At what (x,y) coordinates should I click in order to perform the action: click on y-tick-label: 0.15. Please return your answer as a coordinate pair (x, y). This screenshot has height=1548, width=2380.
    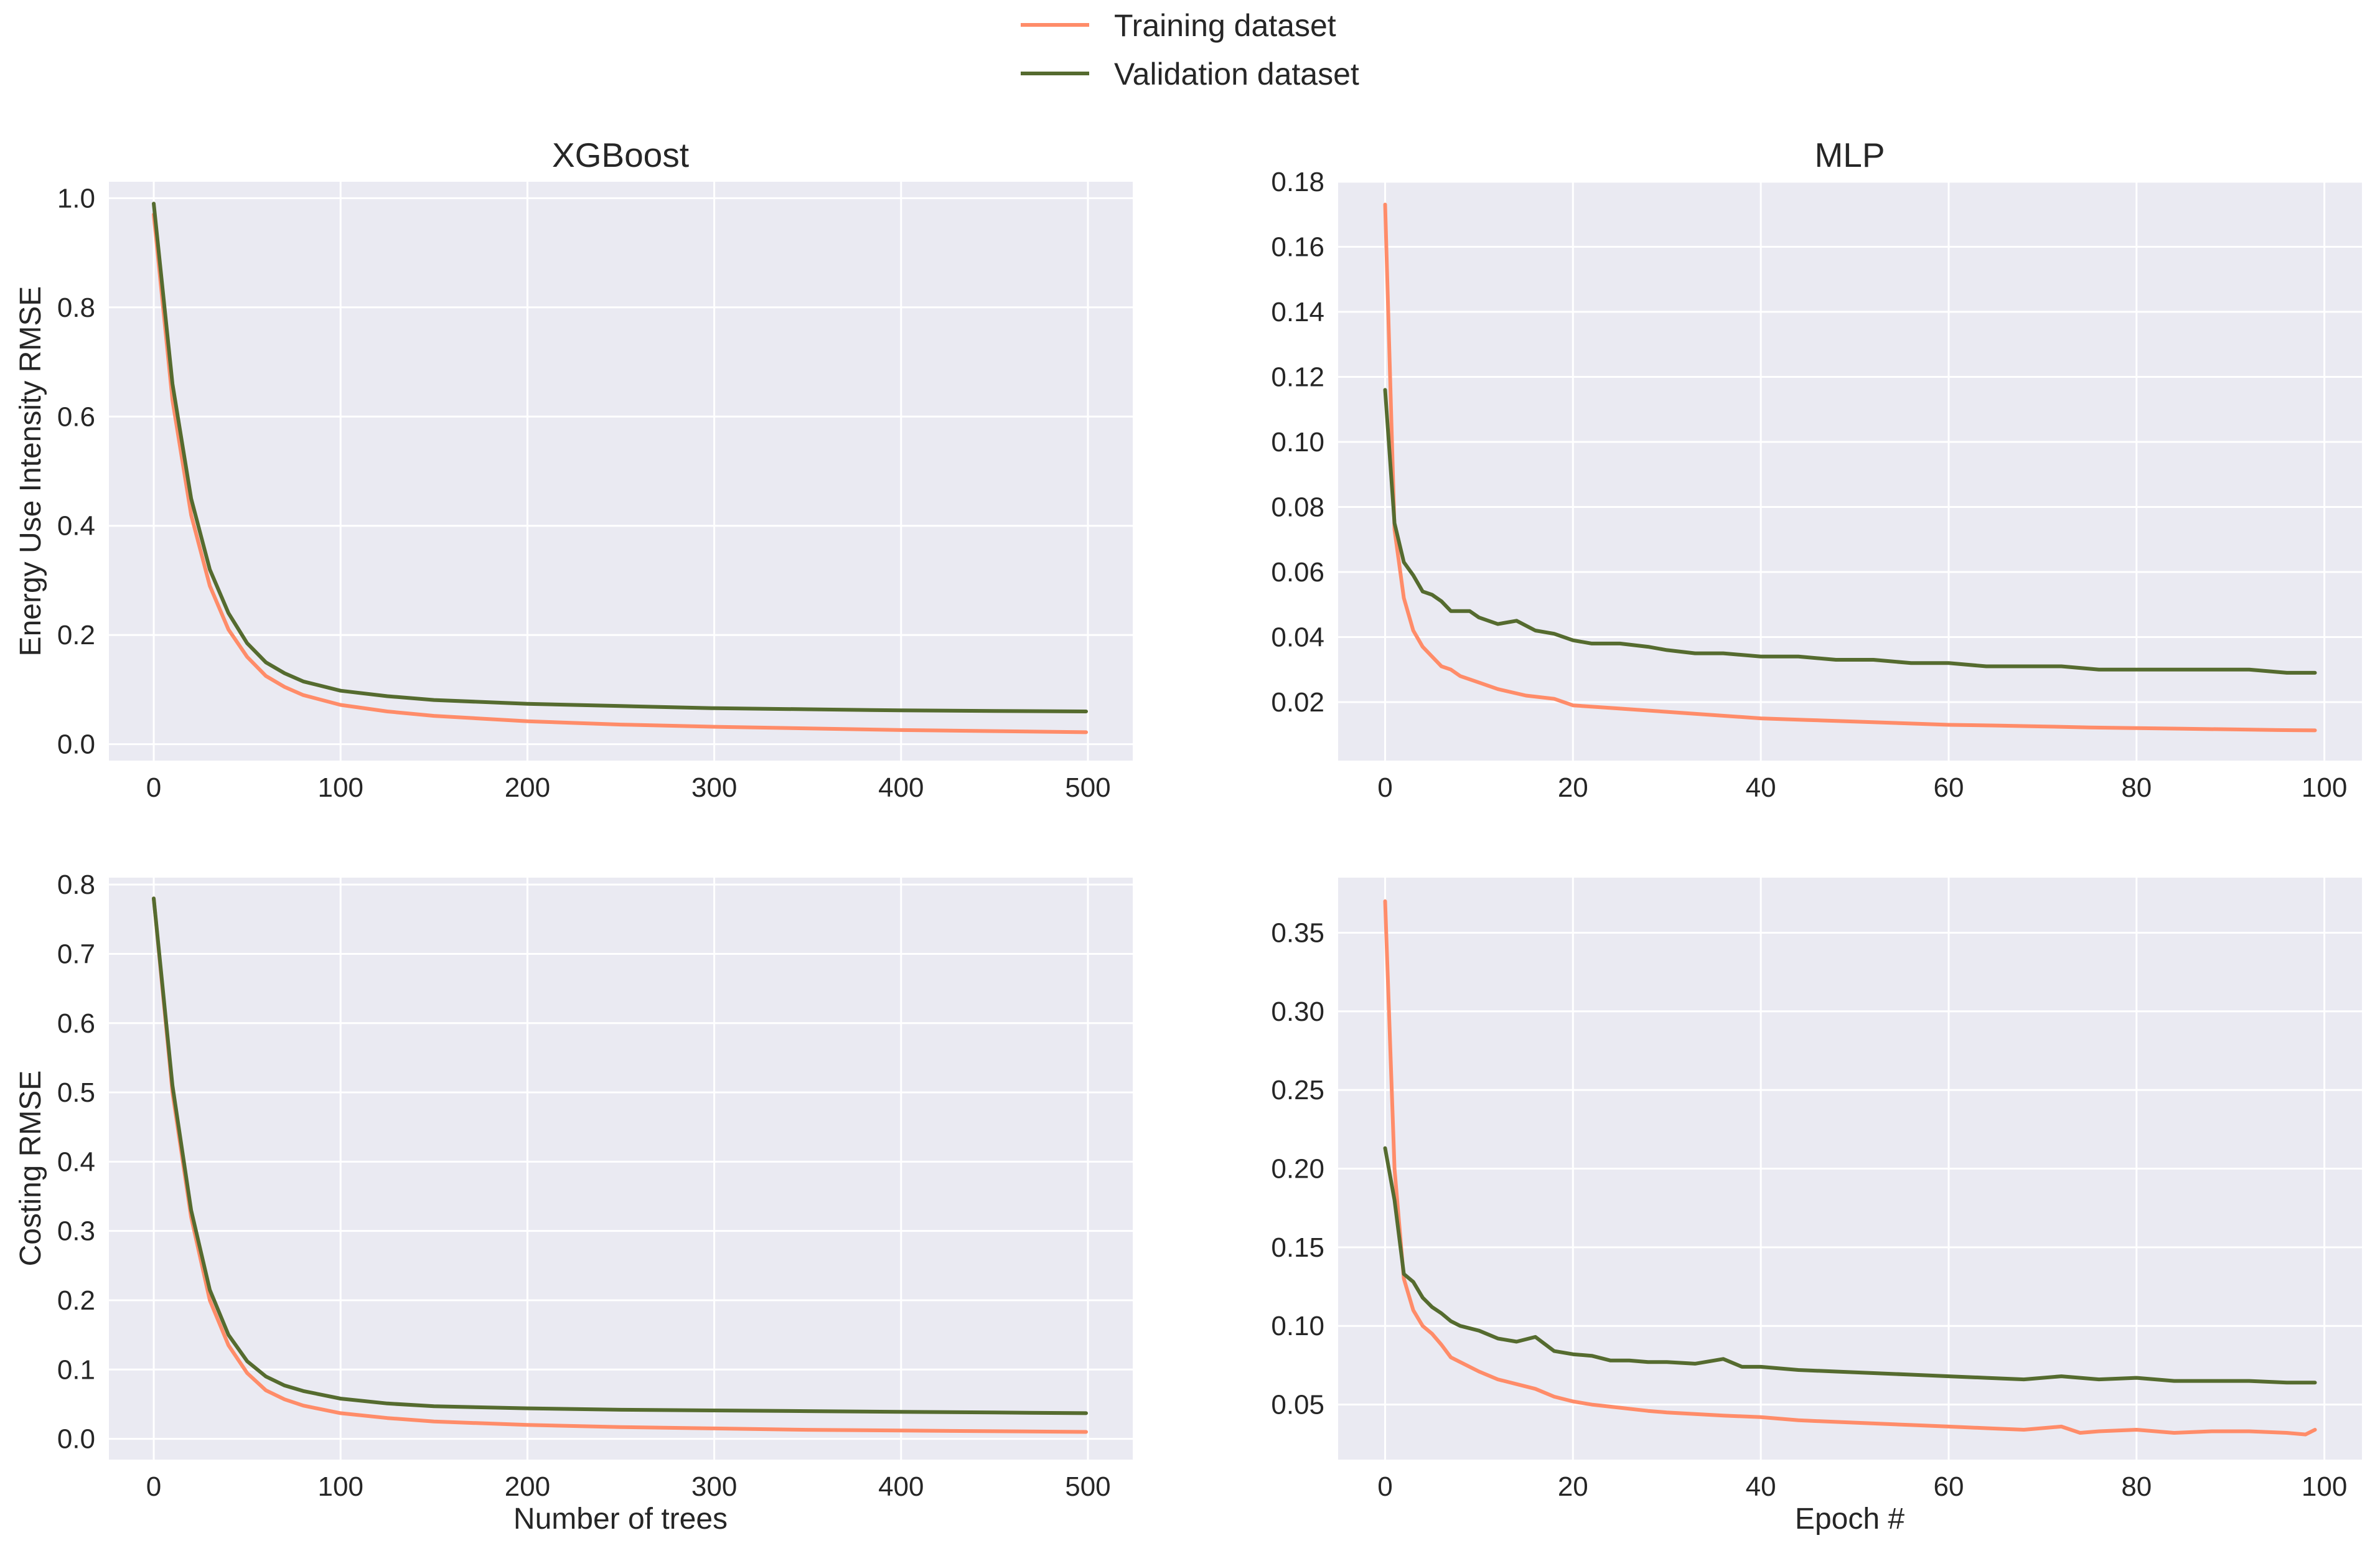
    Looking at the image, I should click on (1297, 1247).